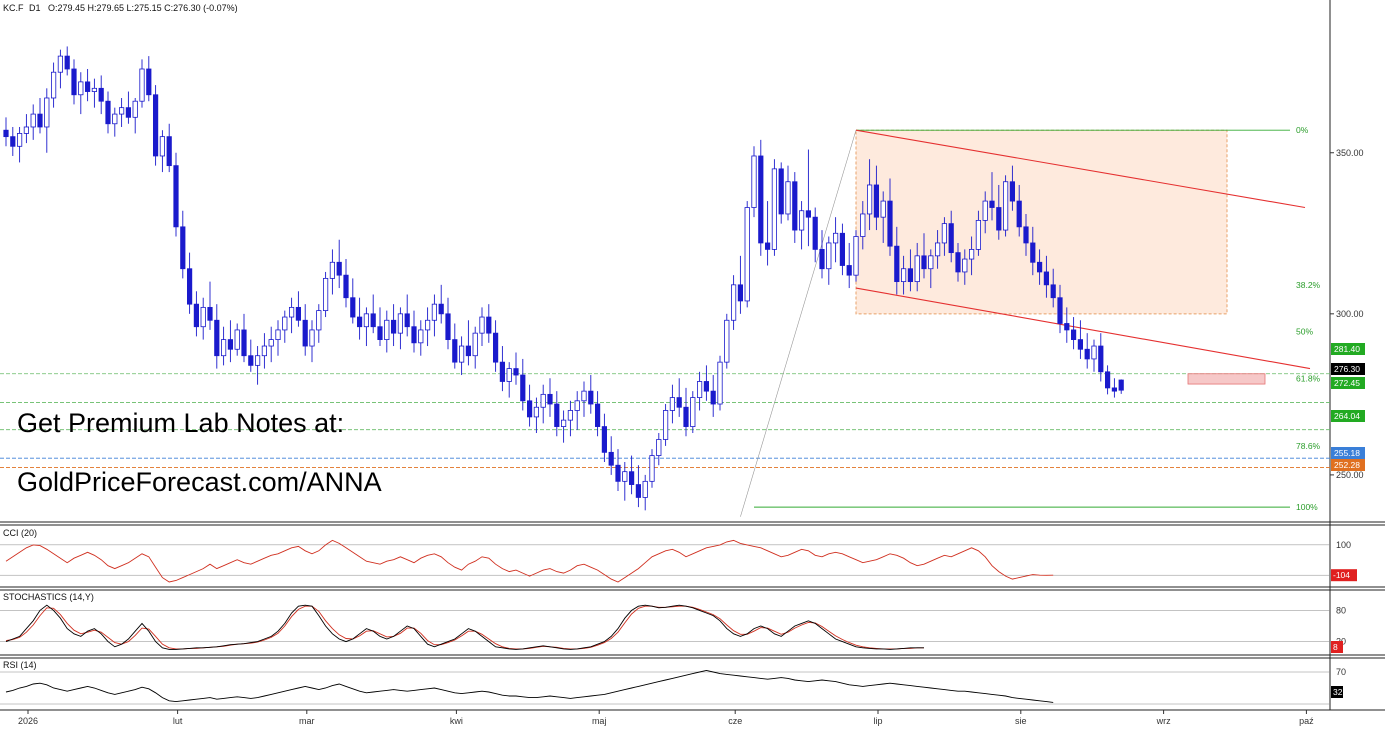 The image size is (1385, 731). Describe the element at coordinates (1308, 378) in the screenshot. I see `fib-label-3: 61.8%` at that location.